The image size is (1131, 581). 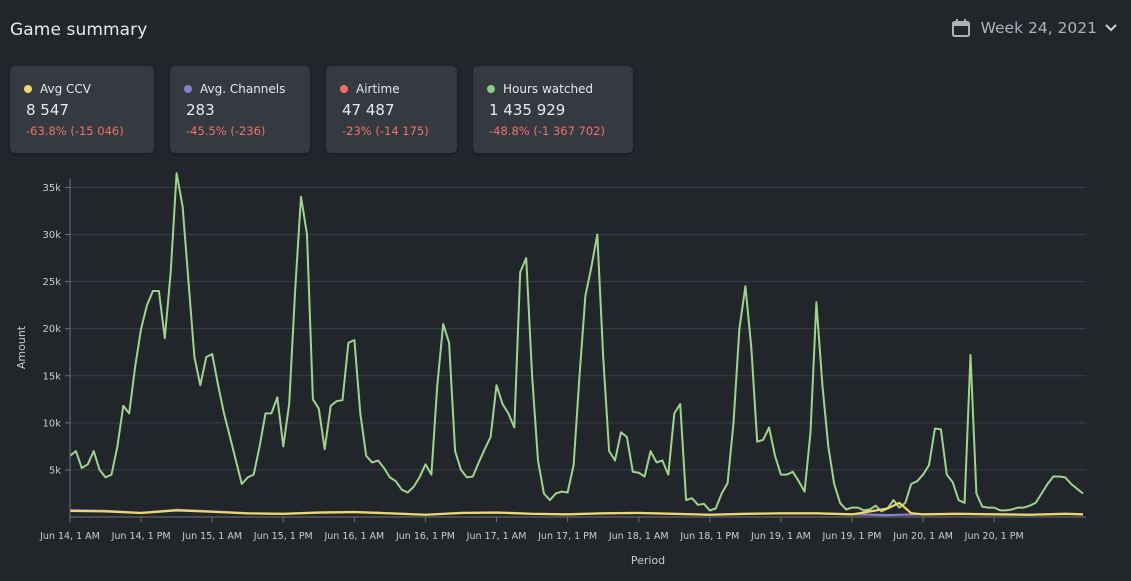 What do you see at coordinates (55, 470) in the screenshot?
I see `y-tick-label: 5k` at bounding box center [55, 470].